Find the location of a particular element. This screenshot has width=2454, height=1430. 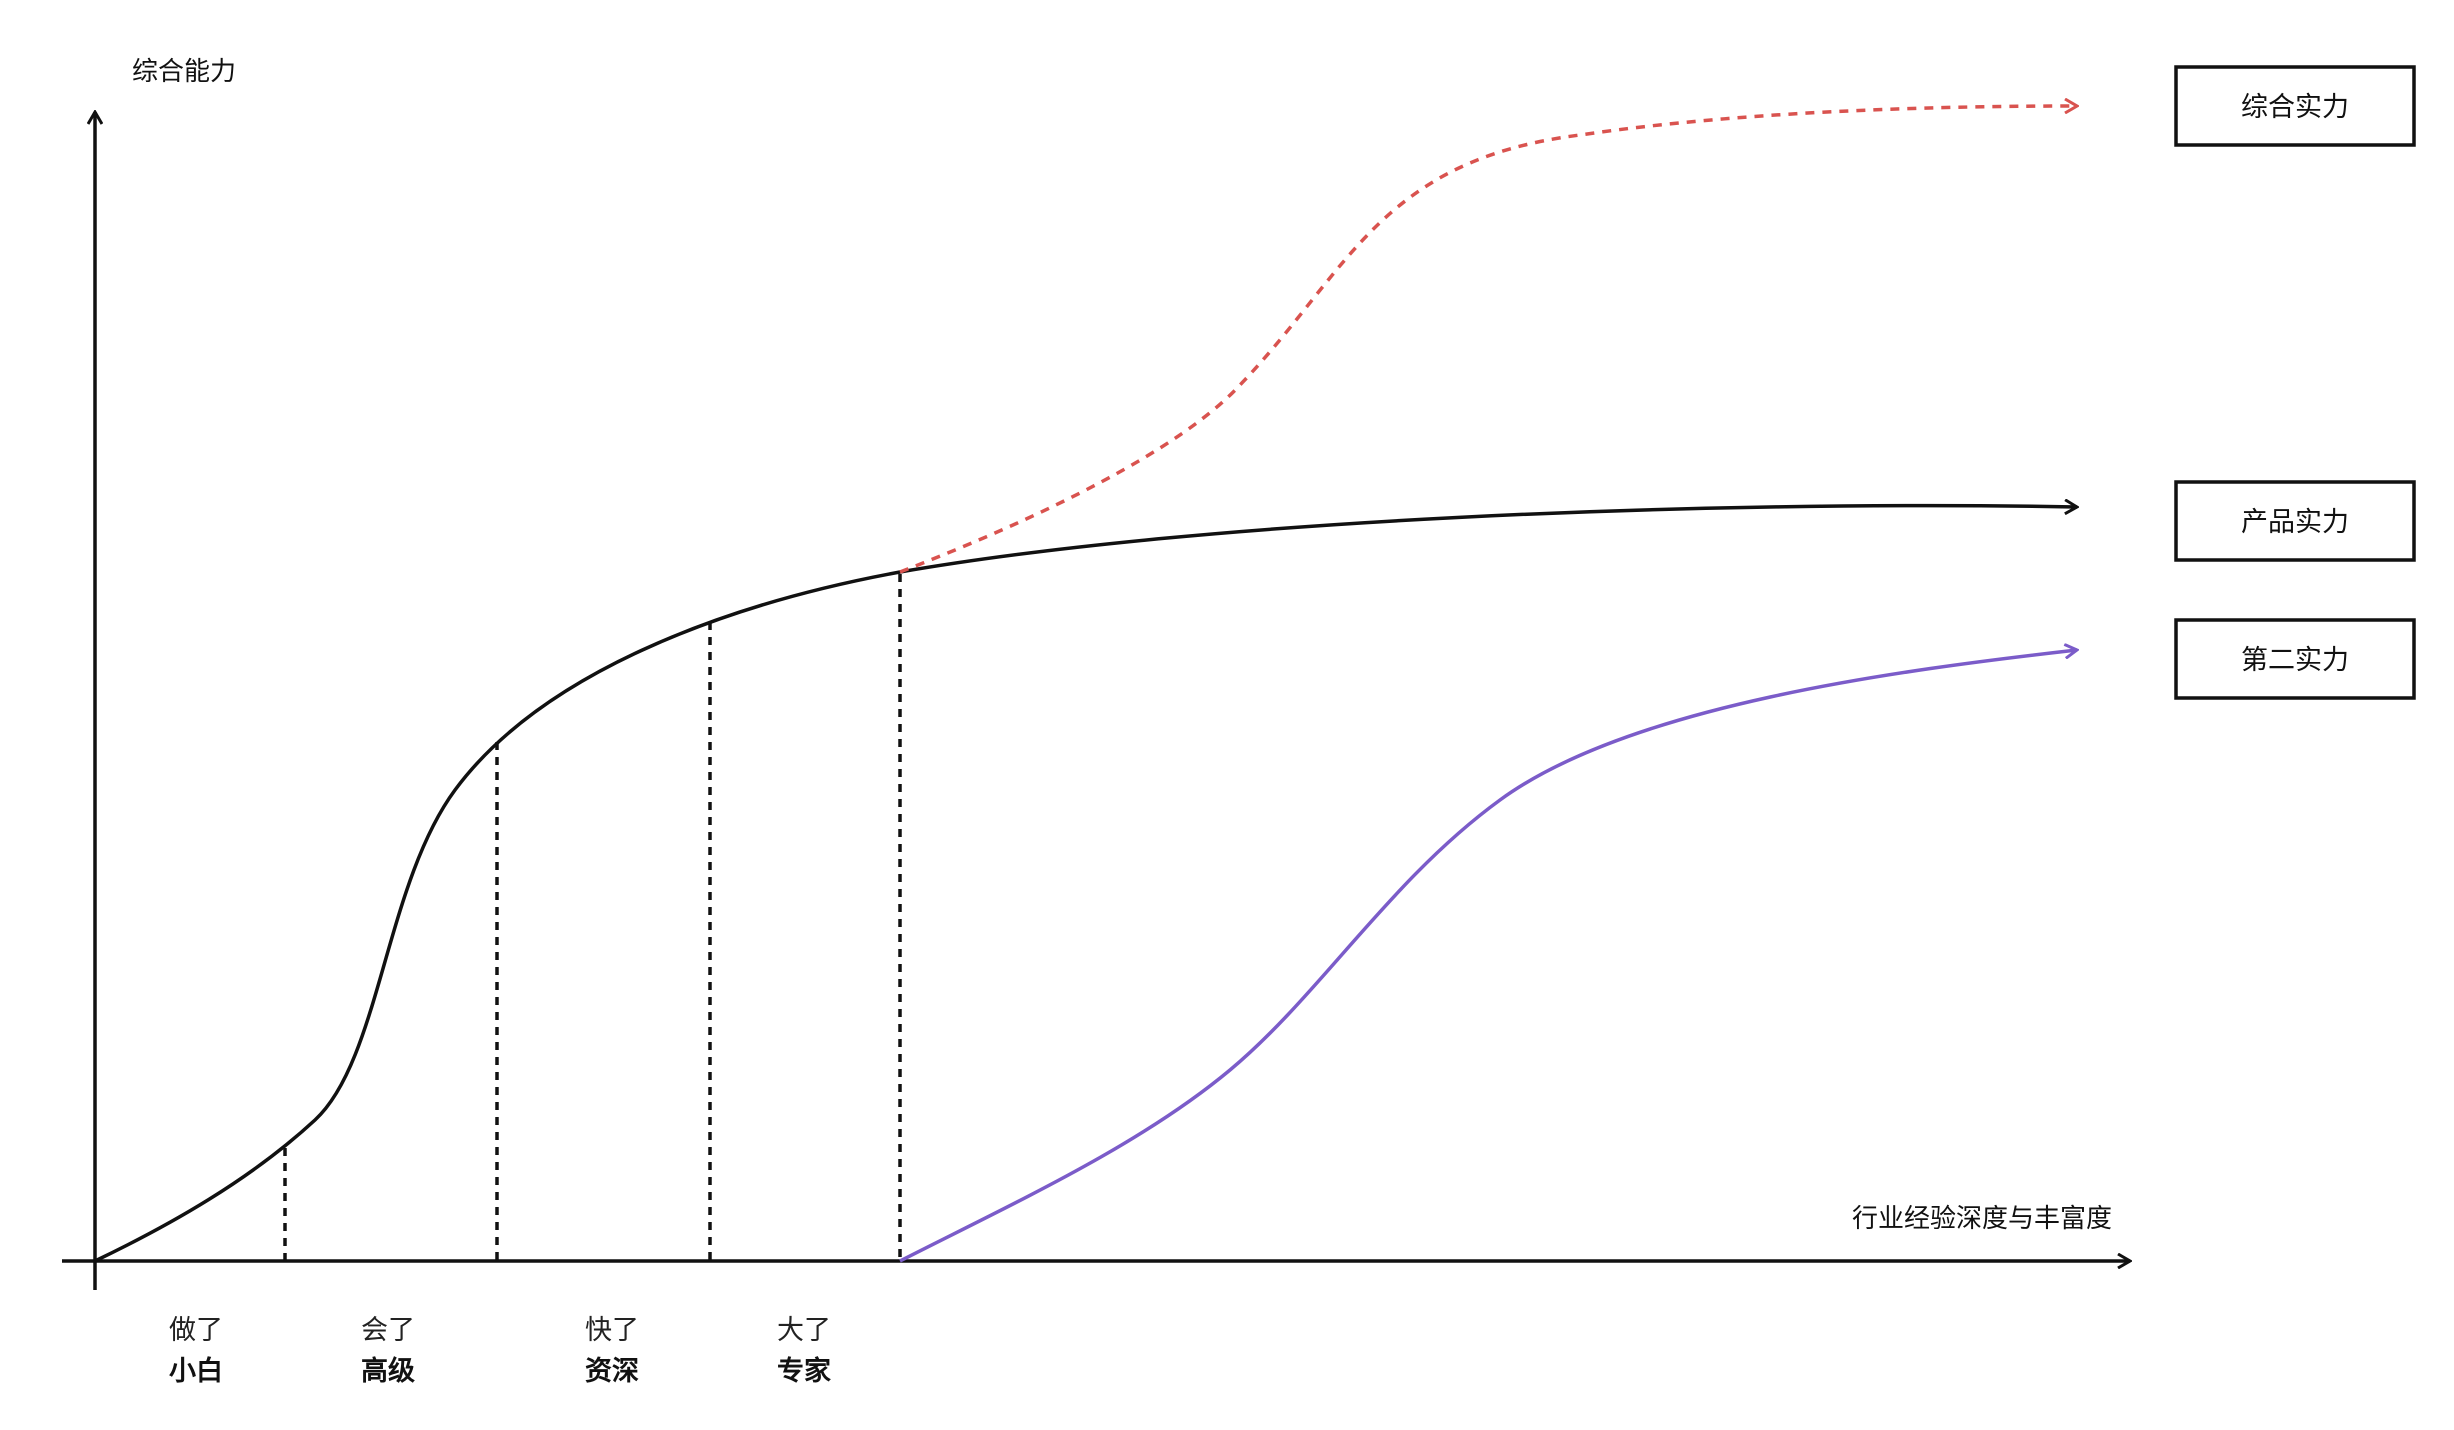

y-axis-label: 综合能力 is located at coordinates (184, 72).